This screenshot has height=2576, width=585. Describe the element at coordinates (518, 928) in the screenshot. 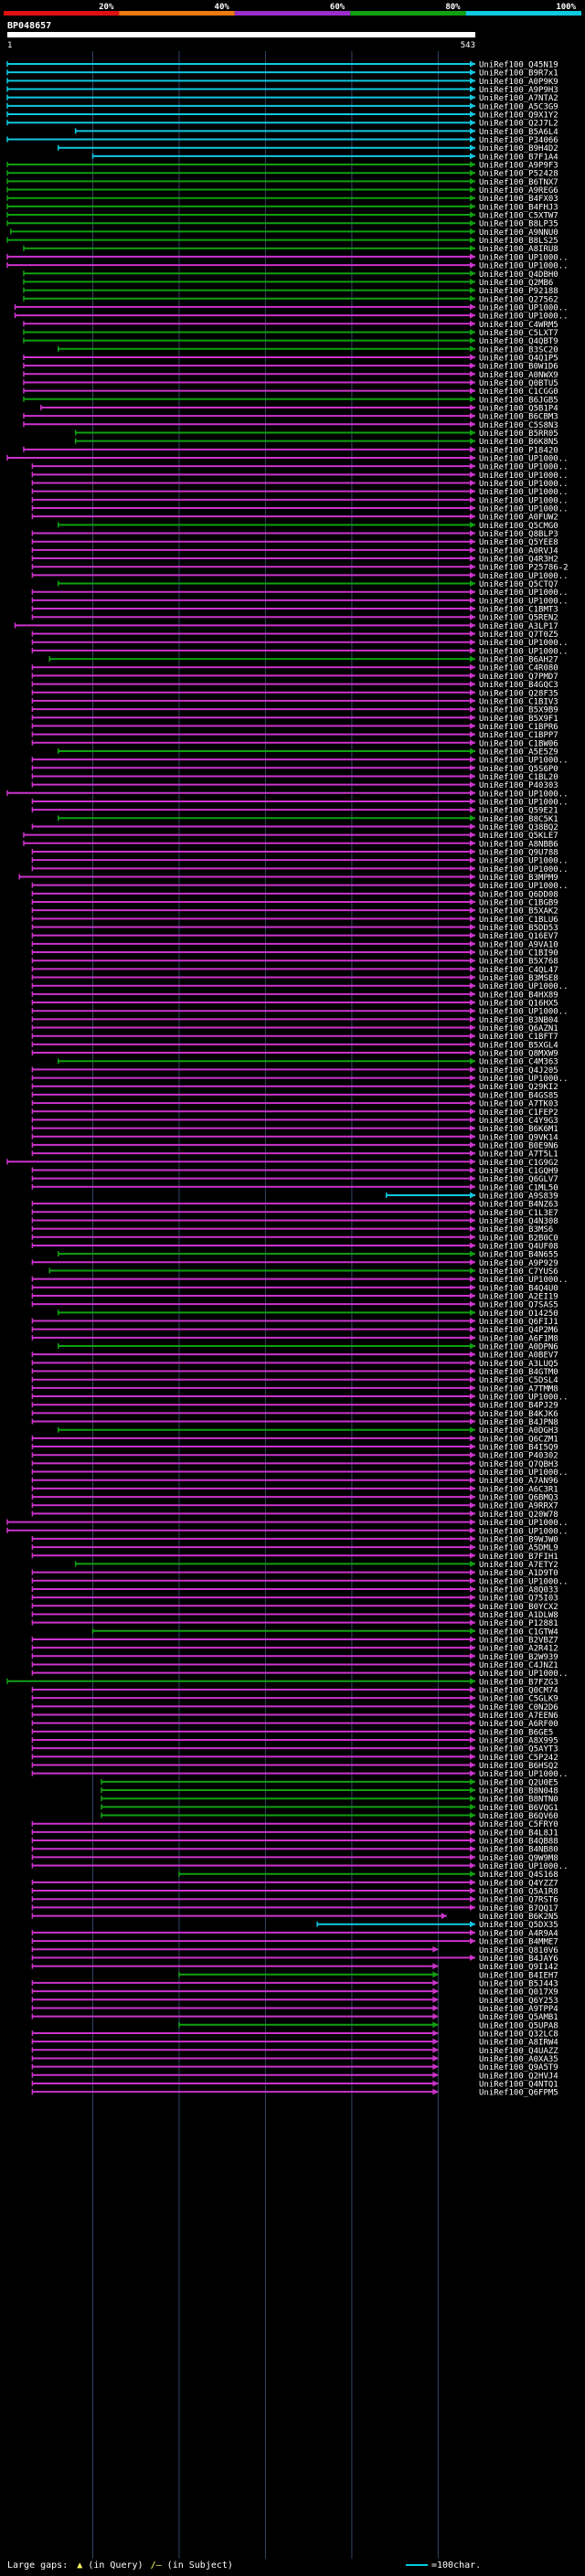

I see `hit-label: UniRef100_B5DD53` at that location.